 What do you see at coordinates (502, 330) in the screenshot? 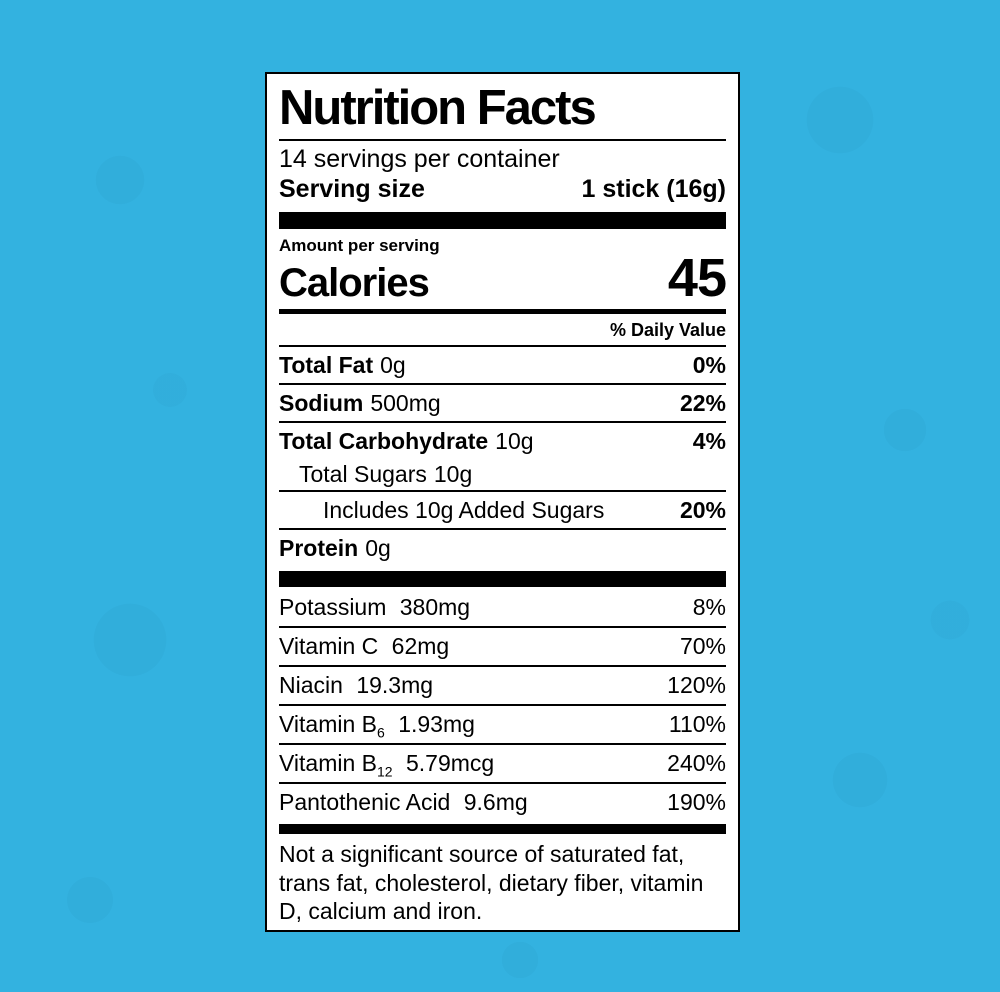
I see `daily-value-header: % Daily Value` at bounding box center [502, 330].